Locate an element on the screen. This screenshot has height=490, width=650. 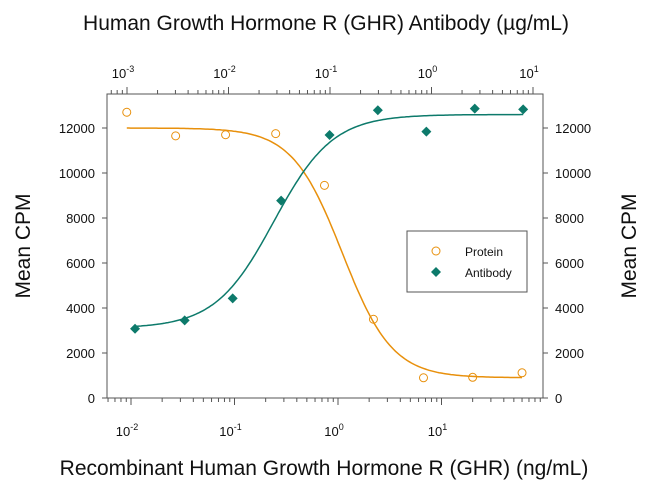
y-tick-label-left: 12000 is located at coordinates (77, 128).